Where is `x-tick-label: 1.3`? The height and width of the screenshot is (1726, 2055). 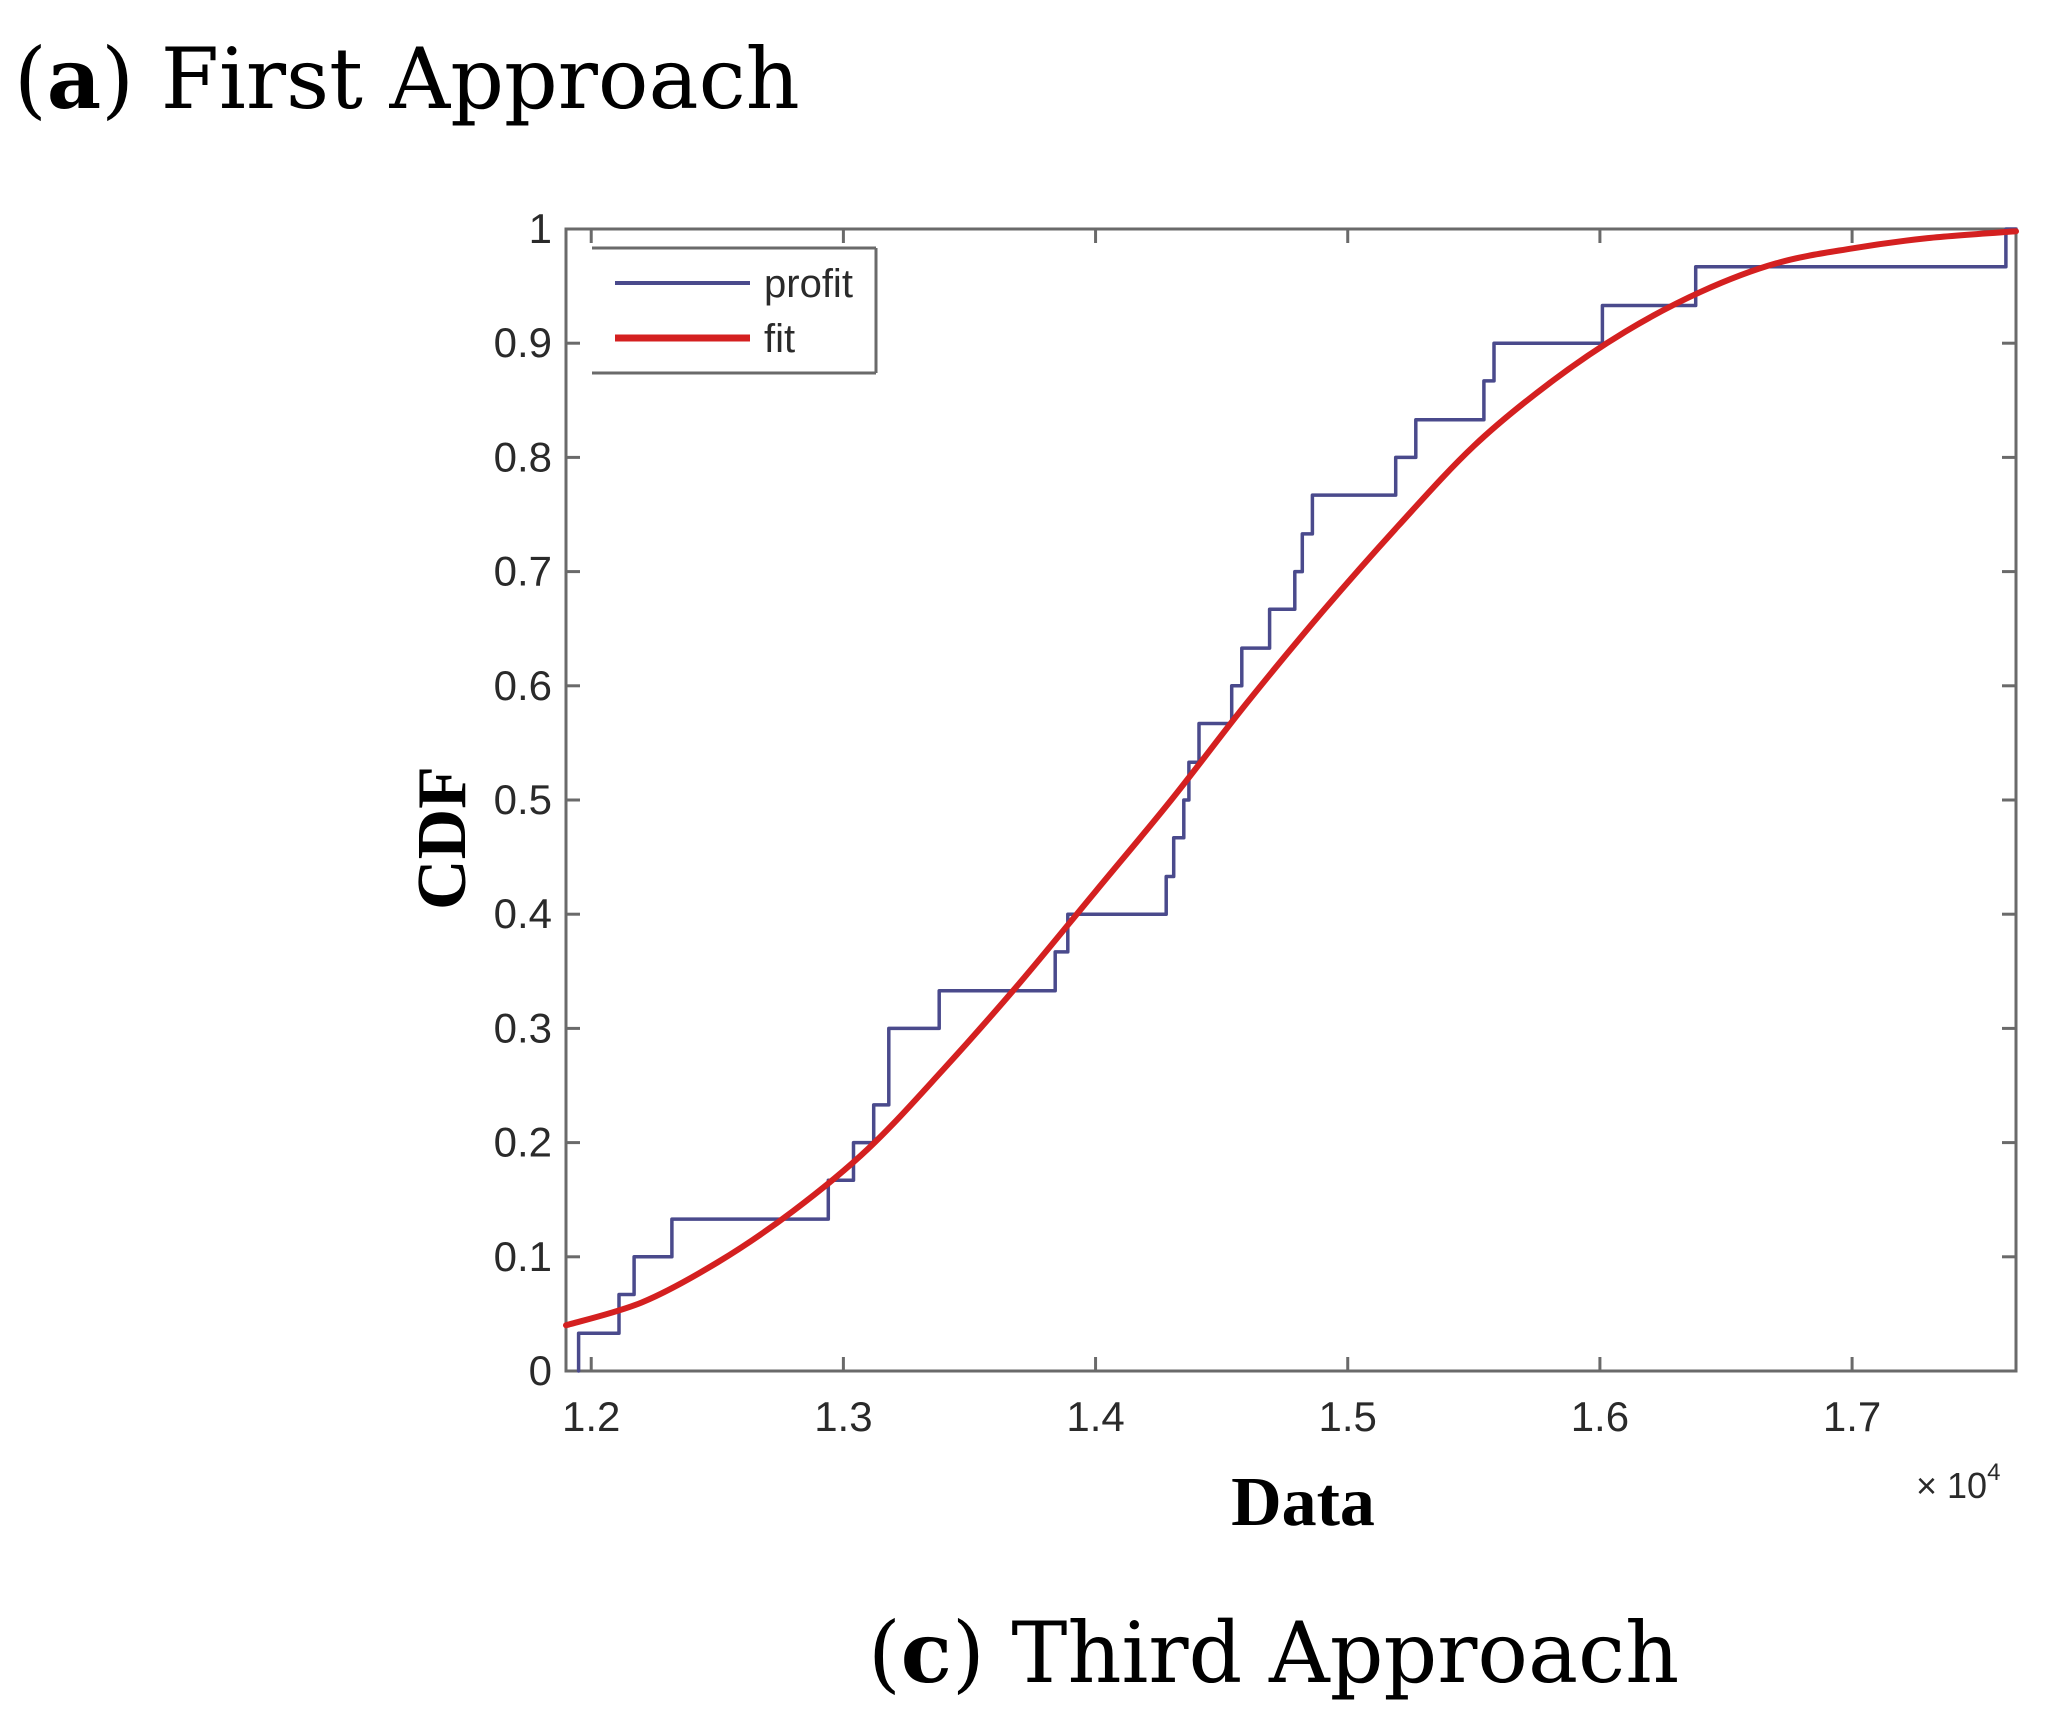
x-tick-label: 1.3 is located at coordinates (843, 1416).